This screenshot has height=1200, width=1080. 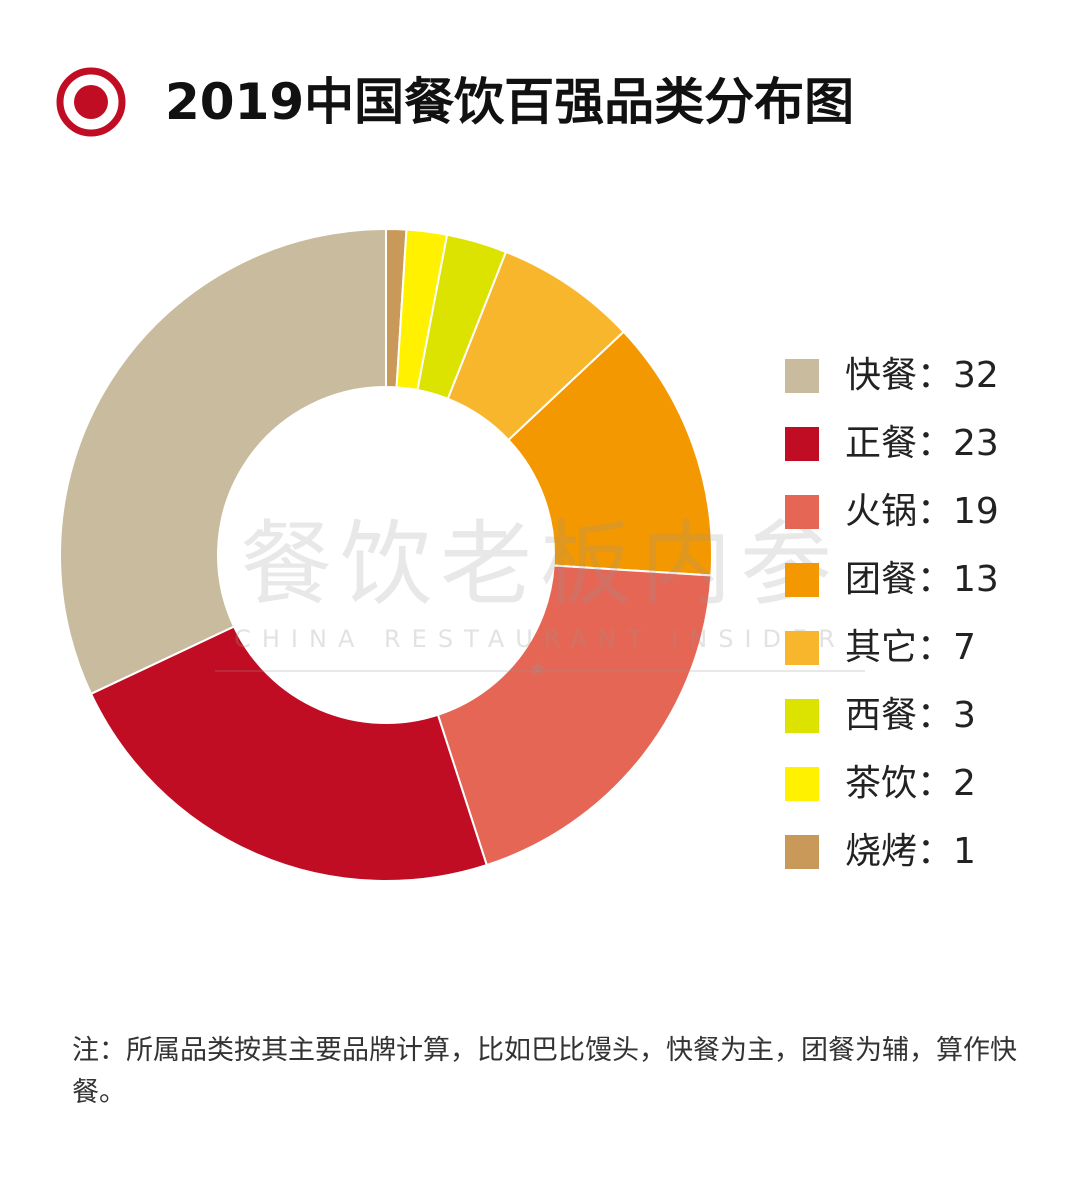 I want to click on legend-label: 西餐：3, so click(x=910, y=715).